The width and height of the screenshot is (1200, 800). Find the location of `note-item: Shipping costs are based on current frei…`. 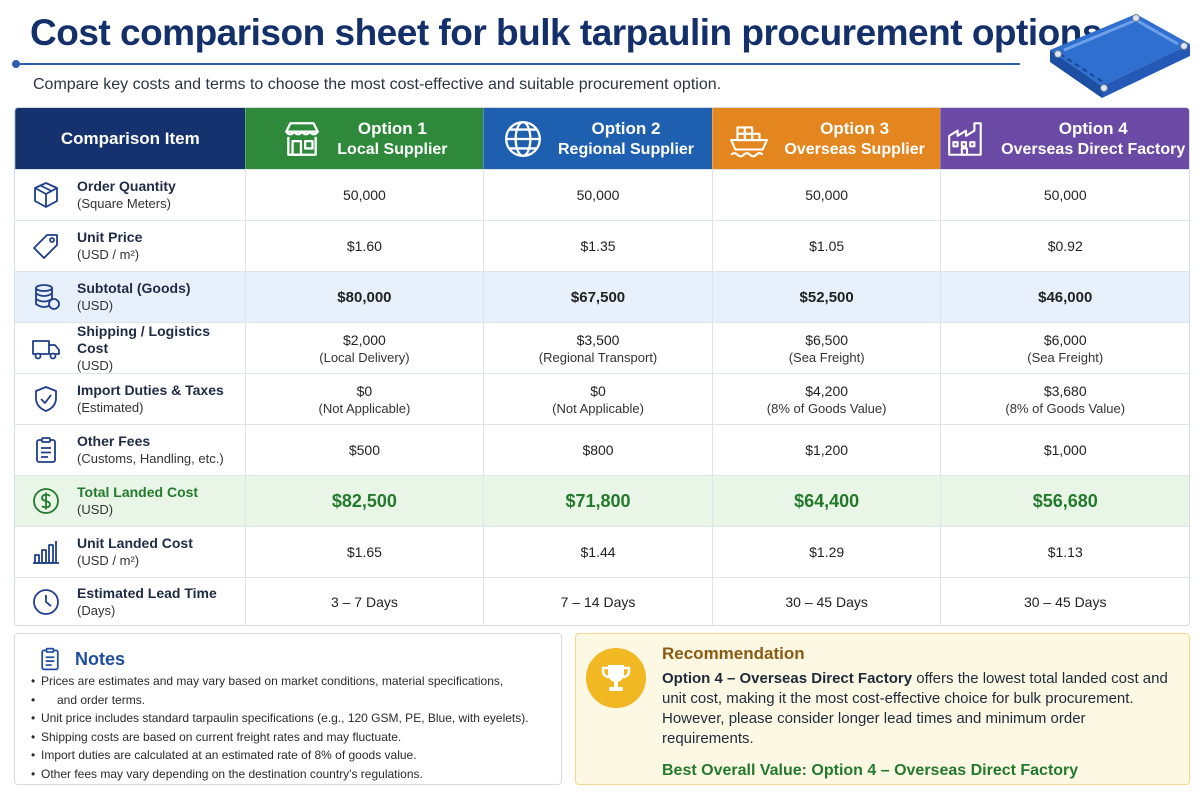

note-item: Shipping costs are based on current frei… is located at coordinates (291, 737).